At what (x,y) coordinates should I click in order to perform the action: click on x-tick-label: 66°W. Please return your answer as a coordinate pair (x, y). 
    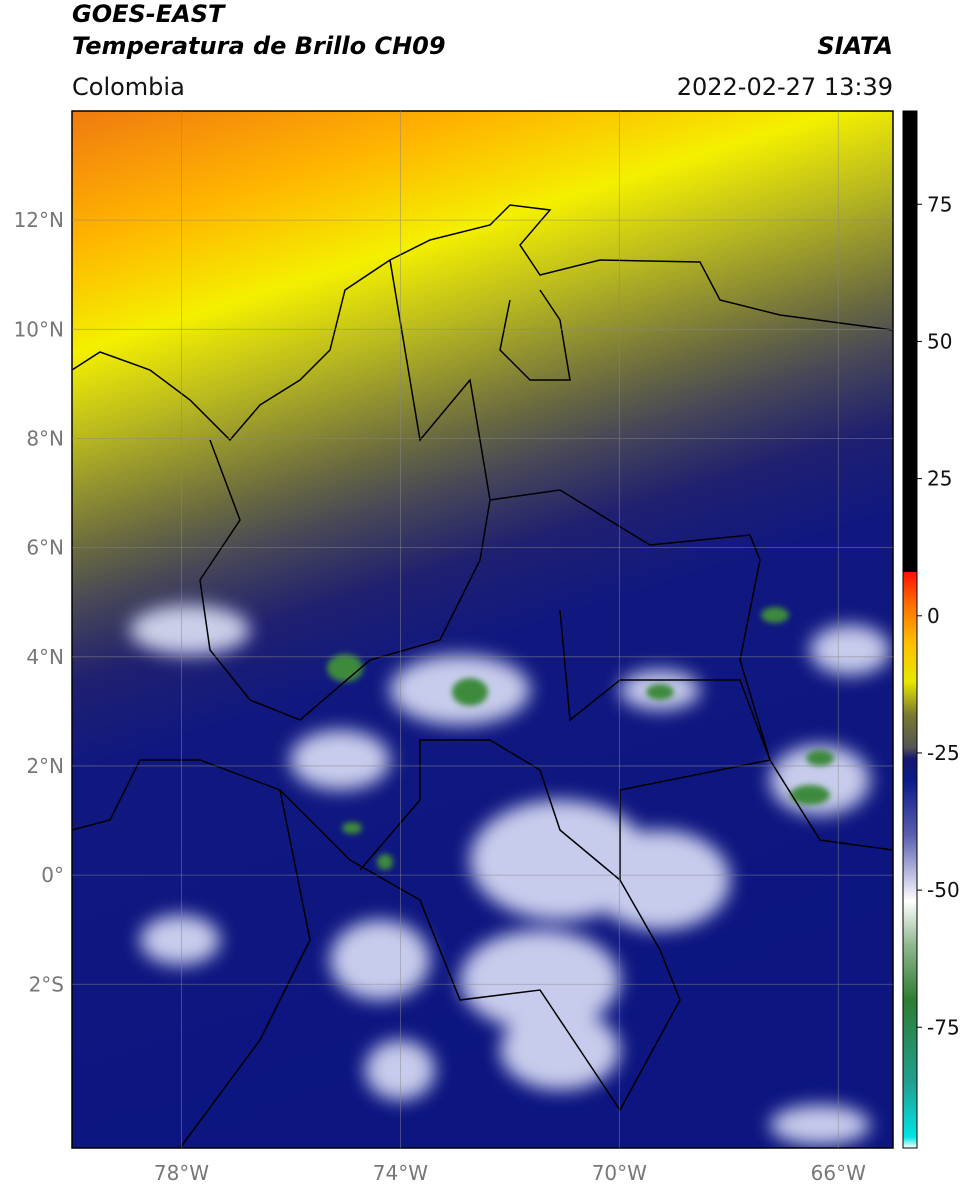
    Looking at the image, I should click on (838, 1173).